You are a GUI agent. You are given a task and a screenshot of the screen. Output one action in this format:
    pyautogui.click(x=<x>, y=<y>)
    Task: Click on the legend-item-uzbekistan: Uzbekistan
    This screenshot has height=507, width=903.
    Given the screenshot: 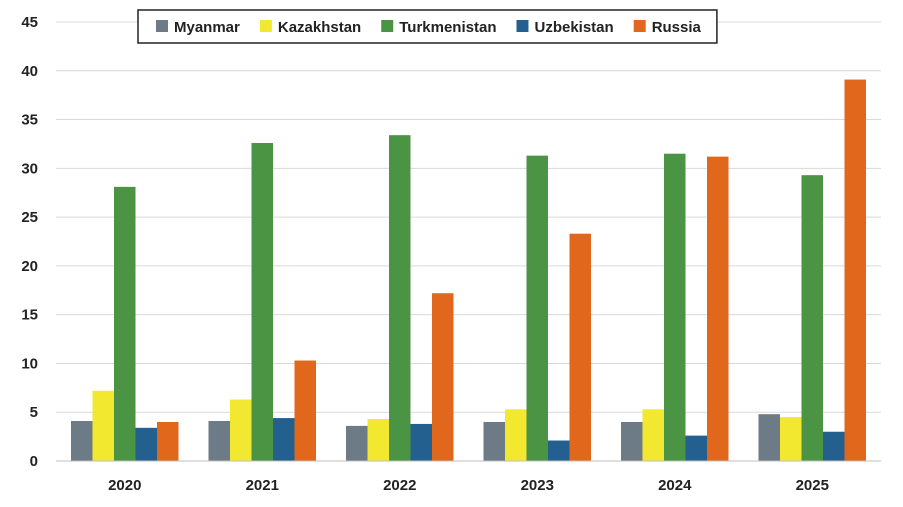 What is the action you would take?
    pyautogui.click(x=565, y=27)
    